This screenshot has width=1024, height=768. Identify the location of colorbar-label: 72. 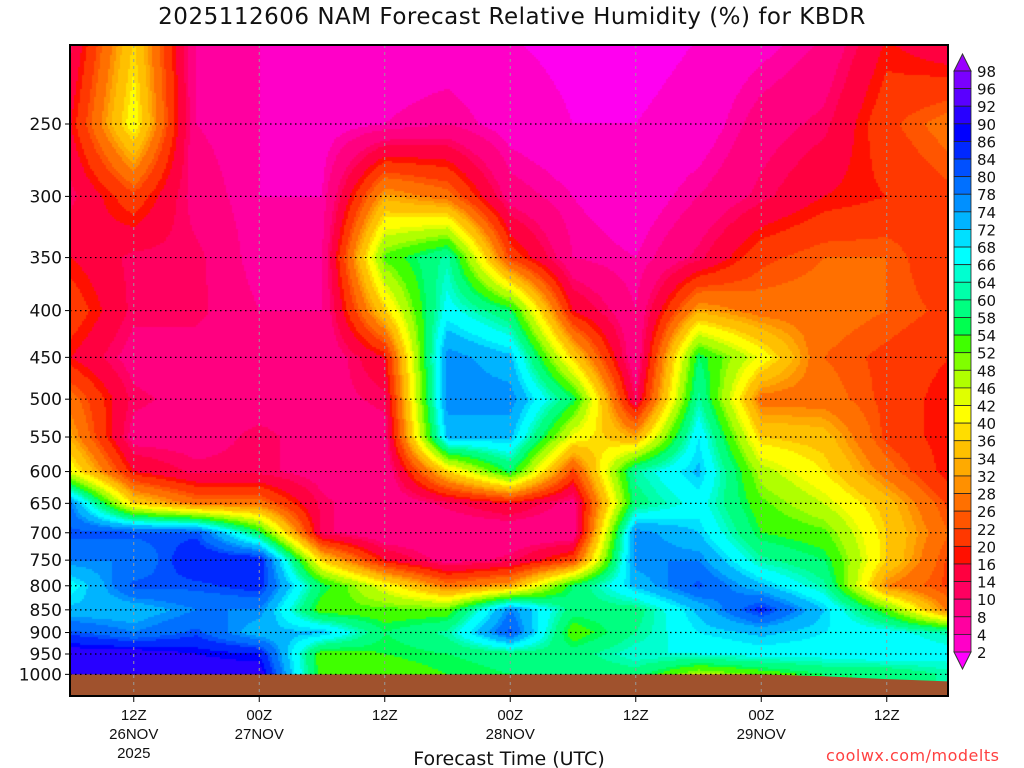
(986, 230).